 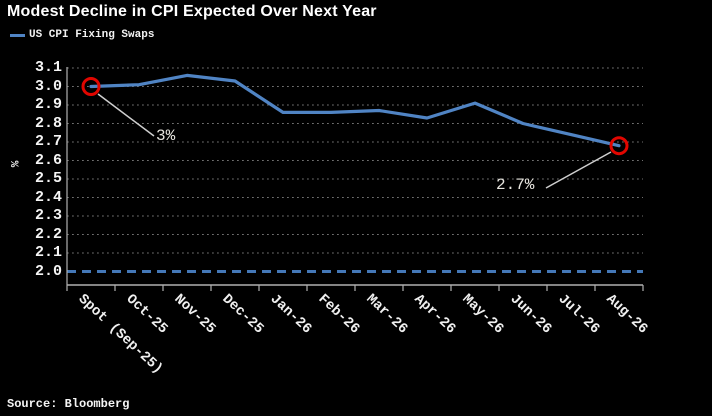 What do you see at coordinates (48, 178) in the screenshot?
I see `y-tick-label: 2.5` at bounding box center [48, 178].